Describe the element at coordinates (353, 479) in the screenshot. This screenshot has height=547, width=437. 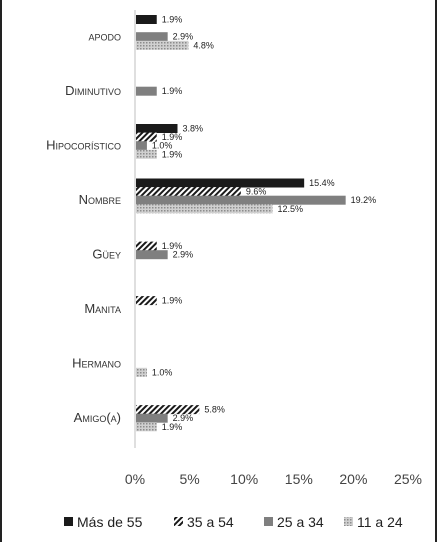
I see `x-tick-label: 20%` at that location.